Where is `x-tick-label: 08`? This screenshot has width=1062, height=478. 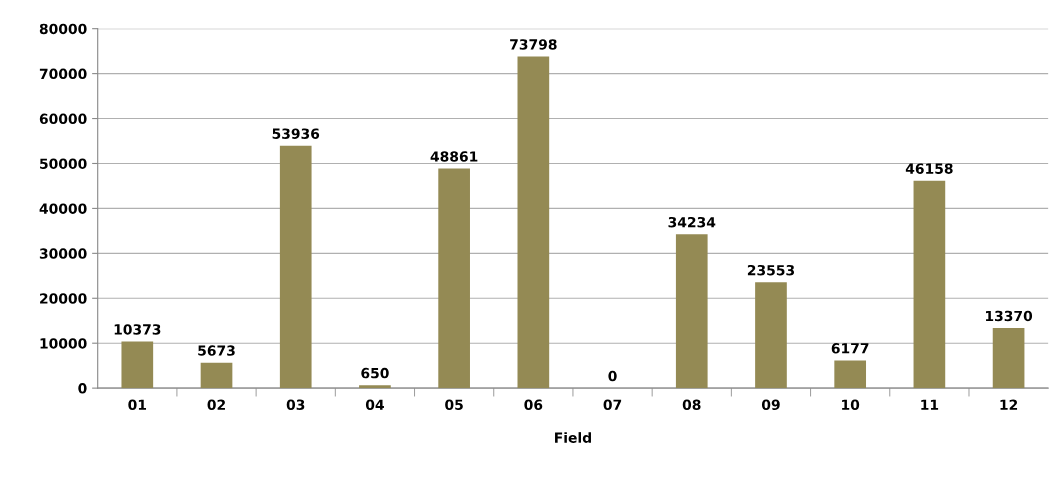 x-tick-label: 08 is located at coordinates (691, 404).